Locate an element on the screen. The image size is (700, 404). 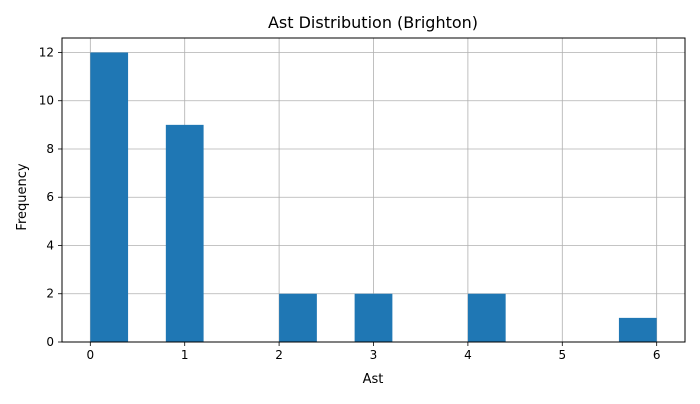
y-ticks: 0 2 4 6 8 10 12 is located at coordinates (50, 197).